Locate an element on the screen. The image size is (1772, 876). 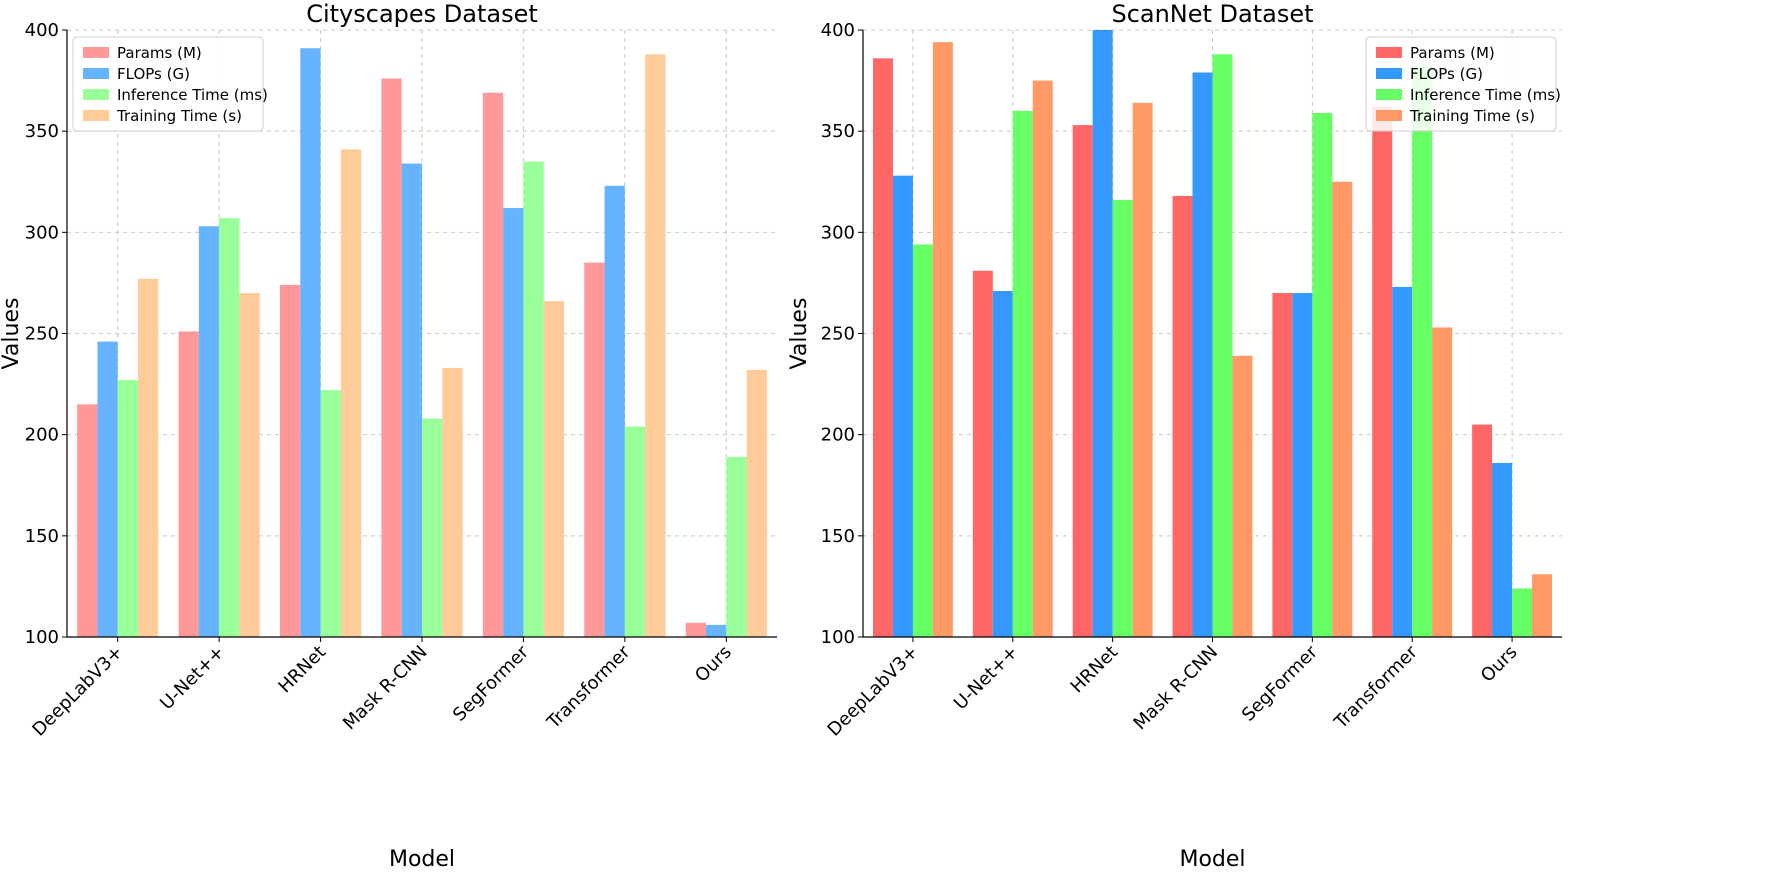
legend-label: Training Time (s) is located at coordinates (1472, 116).